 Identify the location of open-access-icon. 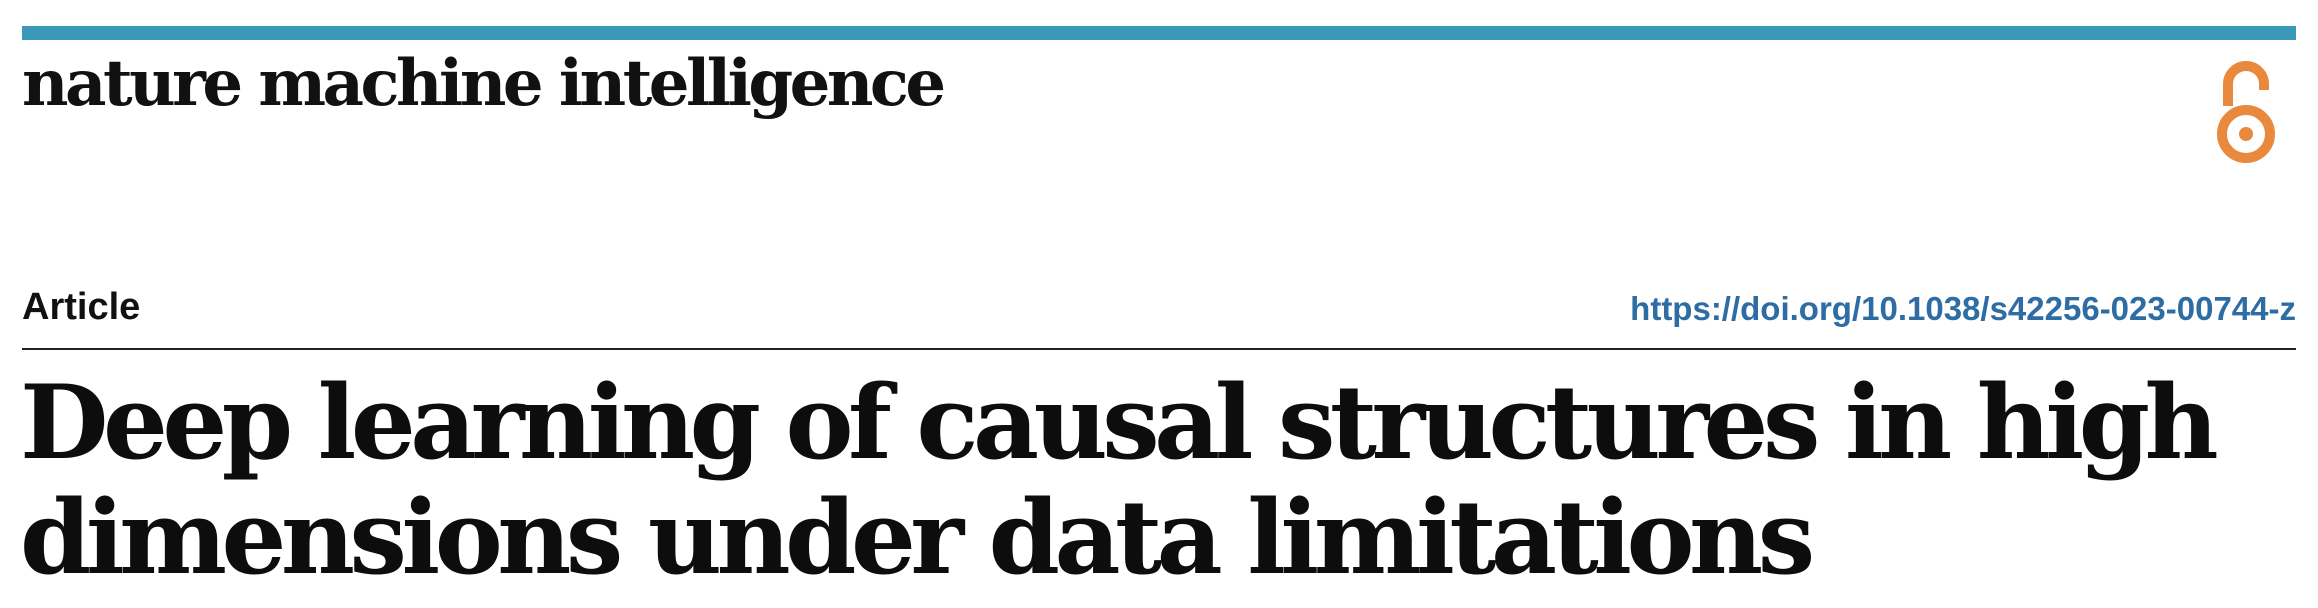
(2246, 112).